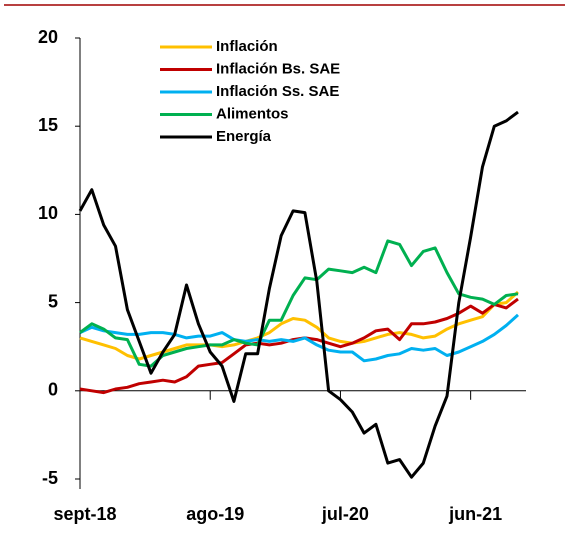 This screenshot has height=538, width=569. What do you see at coordinates (244, 136) in the screenshot?
I see `legend-label: Energía` at bounding box center [244, 136].